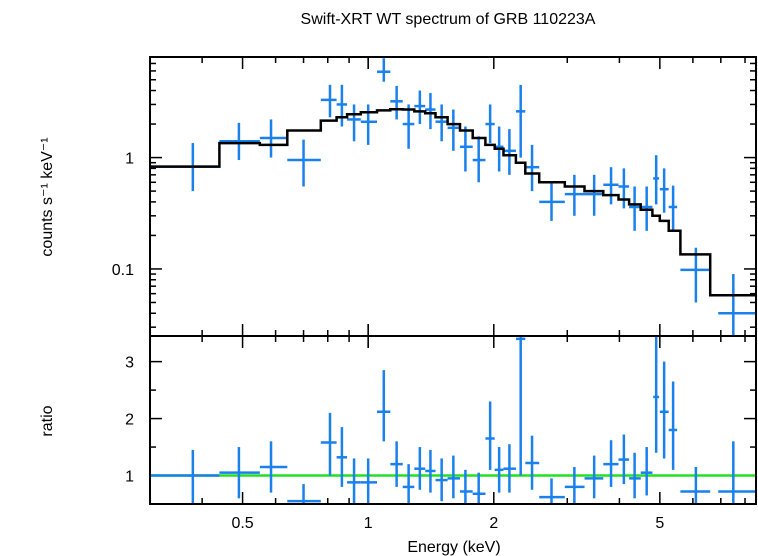 Image resolution: width=758 pixels, height=556 pixels. What do you see at coordinates (493, 523) in the screenshot?
I see `x-tick-label: 2` at bounding box center [493, 523].